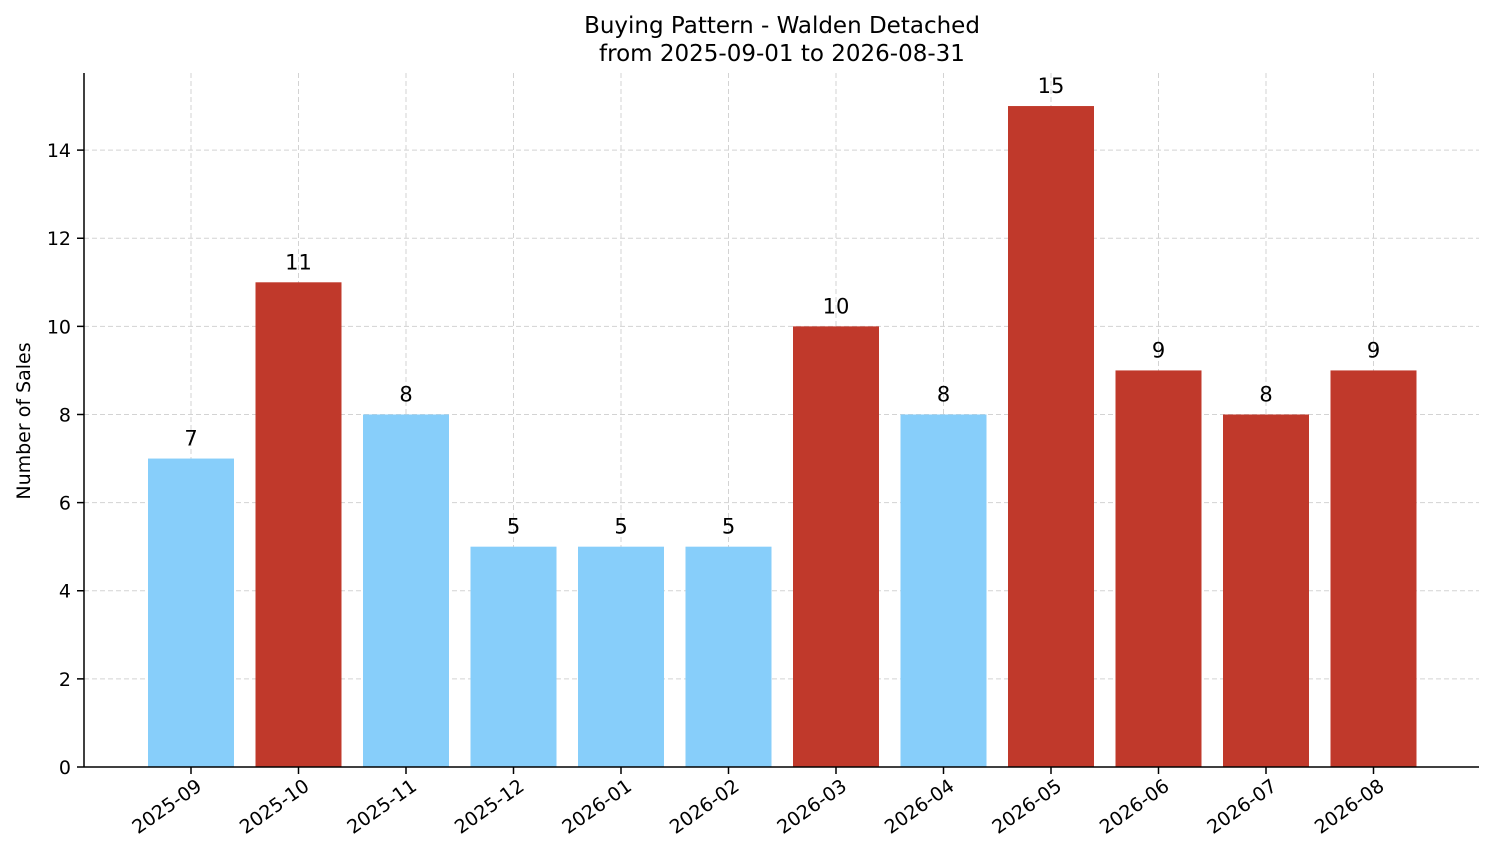 The height and width of the screenshot is (863, 1494). I want to click on y-axis-title: Number of Sales, so click(24, 420).